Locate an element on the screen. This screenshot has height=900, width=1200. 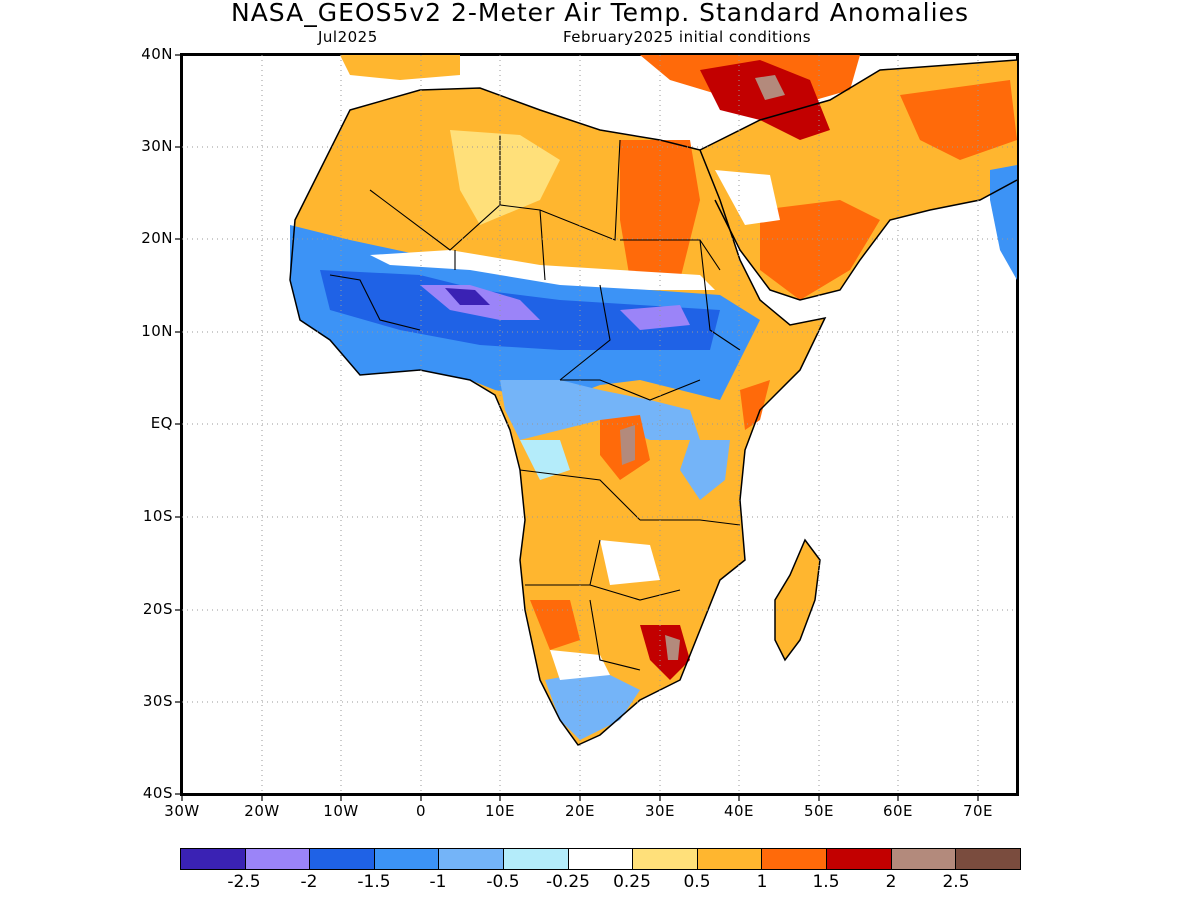
valid-month-label: Jul2025 is located at coordinates (348, 37).